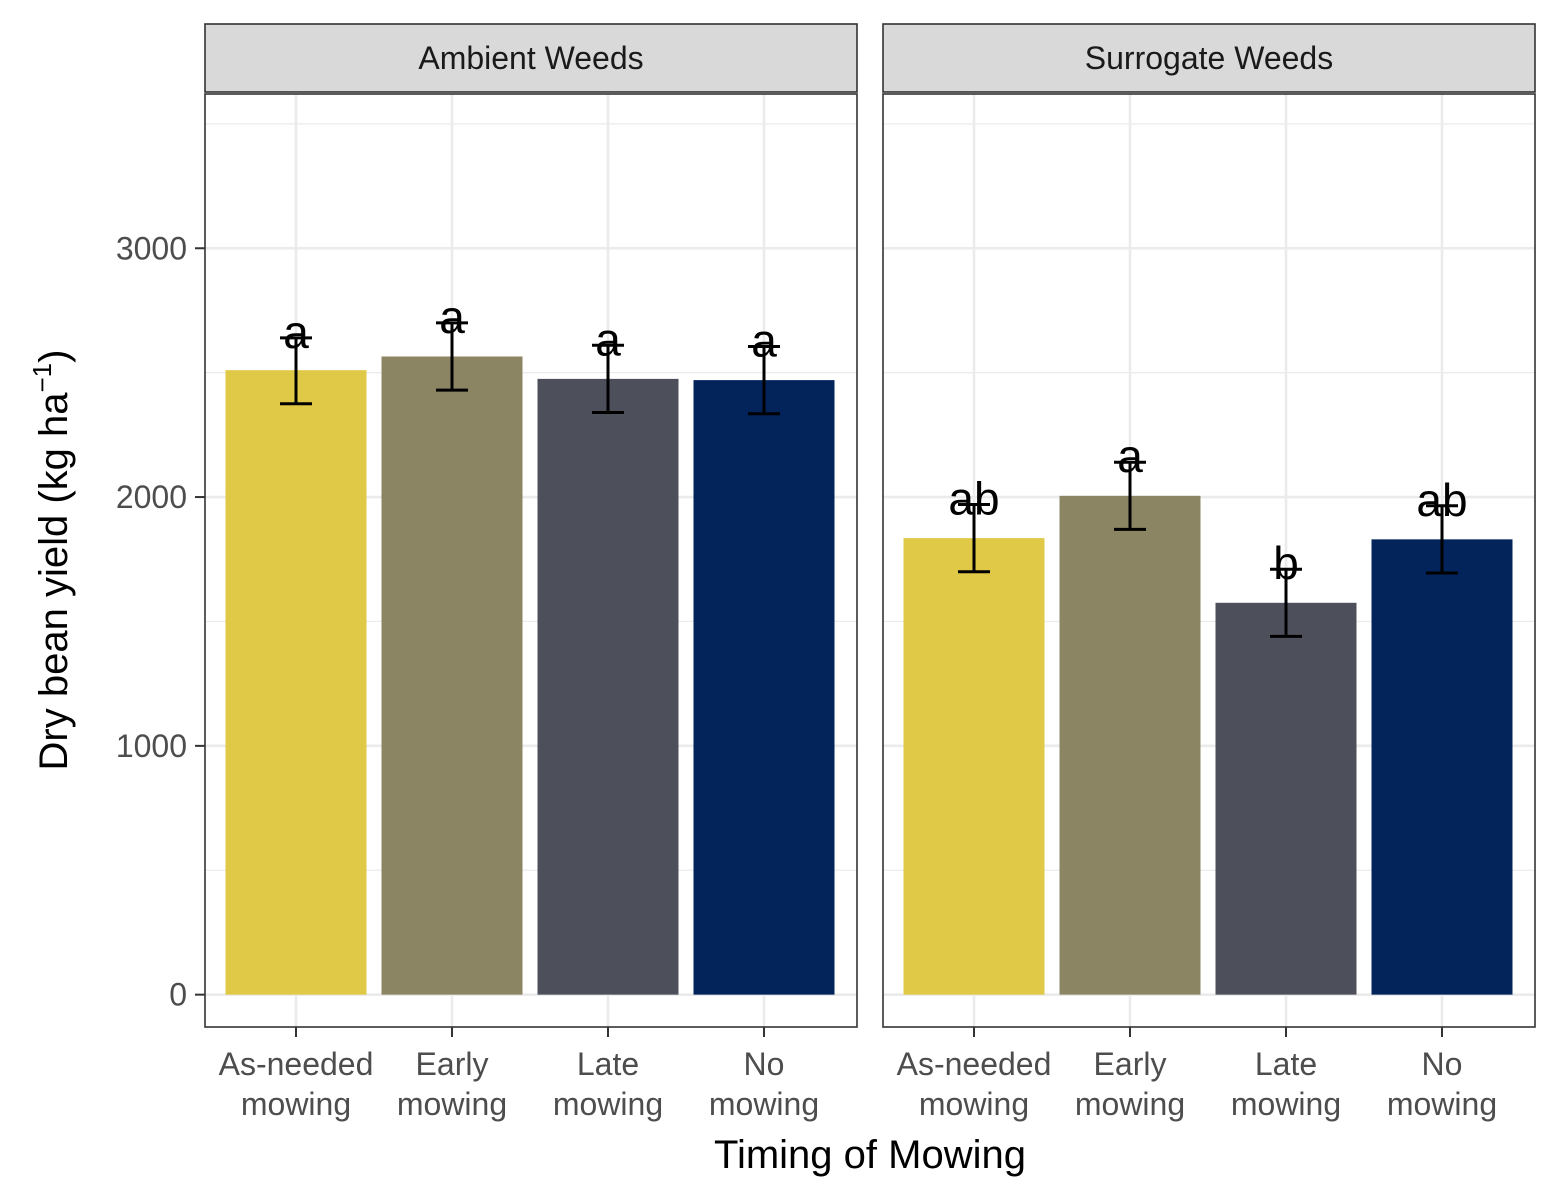  What do you see at coordinates (870, 1155) in the screenshot?
I see `x-axis-title: Timing of Mowing` at bounding box center [870, 1155].